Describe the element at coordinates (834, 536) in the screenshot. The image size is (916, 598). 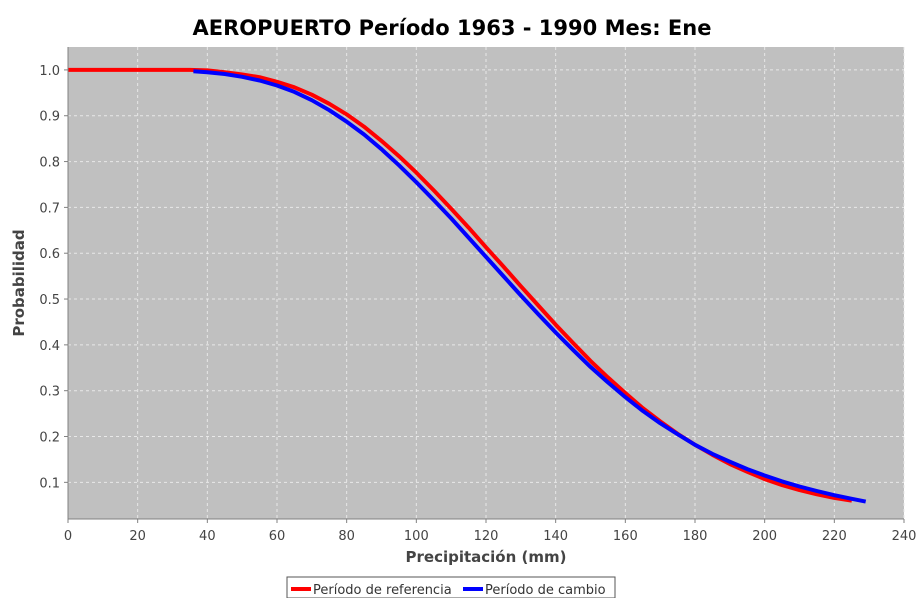
I see `x-tick-label: 220` at that location.